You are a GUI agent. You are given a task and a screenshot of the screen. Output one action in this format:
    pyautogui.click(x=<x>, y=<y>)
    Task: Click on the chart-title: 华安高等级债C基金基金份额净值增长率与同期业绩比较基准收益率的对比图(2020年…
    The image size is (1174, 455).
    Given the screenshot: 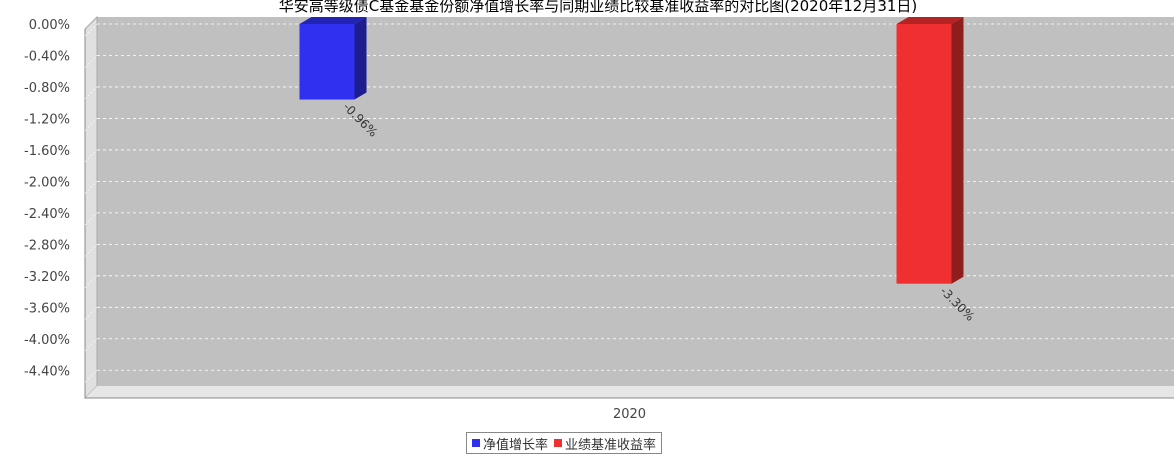 What is the action you would take?
    pyautogui.click(x=598, y=7)
    